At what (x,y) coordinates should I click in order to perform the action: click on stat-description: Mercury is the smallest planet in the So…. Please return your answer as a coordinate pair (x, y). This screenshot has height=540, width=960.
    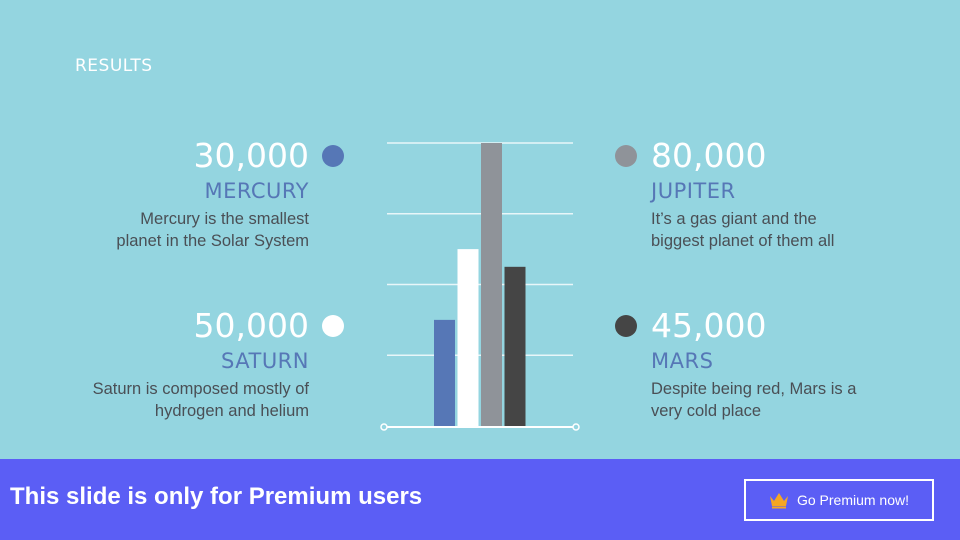
    Looking at the image, I should click on (159, 230).